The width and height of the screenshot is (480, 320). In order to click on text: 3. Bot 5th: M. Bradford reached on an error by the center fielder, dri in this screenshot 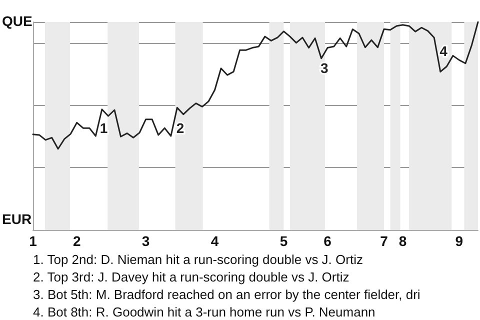, I will do `click(226, 294)`.